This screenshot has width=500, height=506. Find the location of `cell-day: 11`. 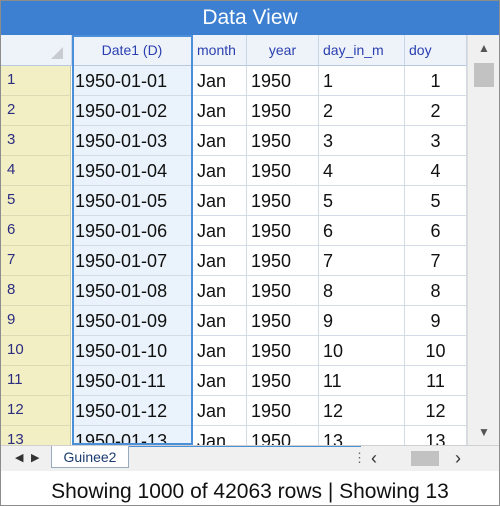

cell-day: 11 is located at coordinates (362, 381).